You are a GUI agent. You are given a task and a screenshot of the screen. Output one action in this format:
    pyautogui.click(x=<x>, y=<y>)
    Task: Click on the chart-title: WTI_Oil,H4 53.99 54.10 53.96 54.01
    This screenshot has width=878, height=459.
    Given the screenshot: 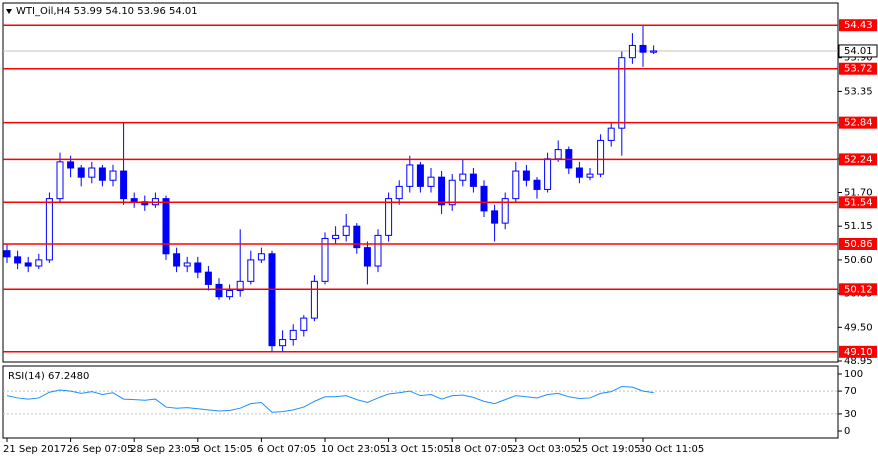 What is the action you would take?
    pyautogui.click(x=107, y=11)
    